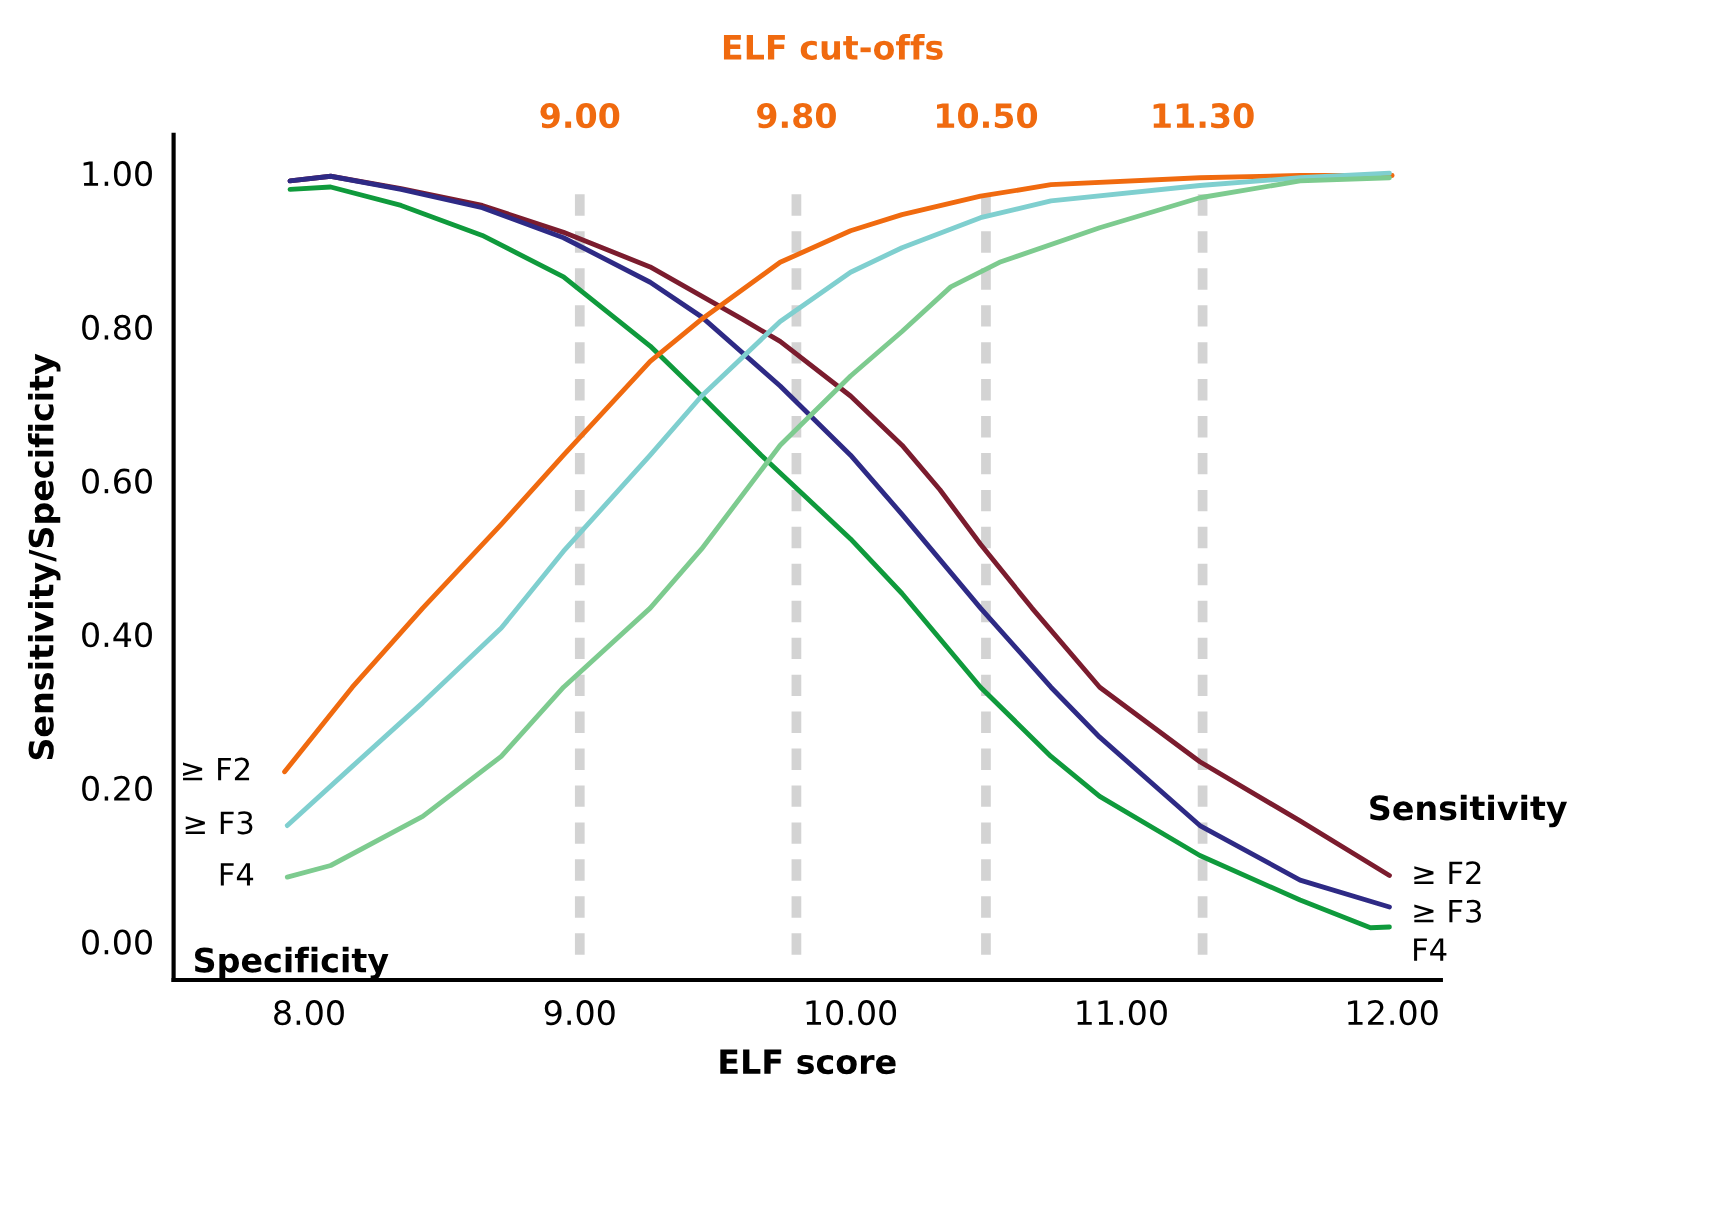  What do you see at coordinates (117, 174) in the screenshot?
I see `y-tick-label: 1.00` at bounding box center [117, 174].